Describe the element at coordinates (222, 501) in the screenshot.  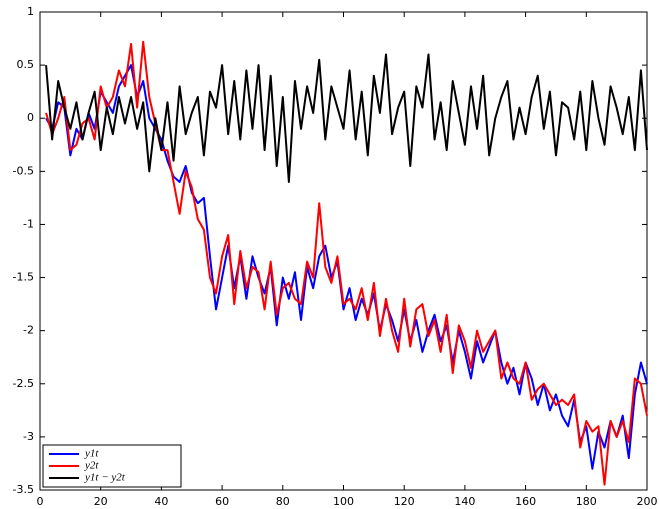
I see `x-tick-label: 60` at that location.